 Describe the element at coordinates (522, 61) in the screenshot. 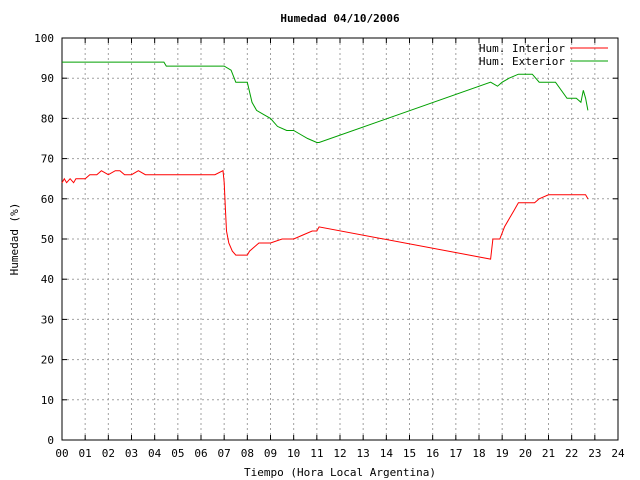

I see `legend-label-exterior: Hum. Exterior` at that location.